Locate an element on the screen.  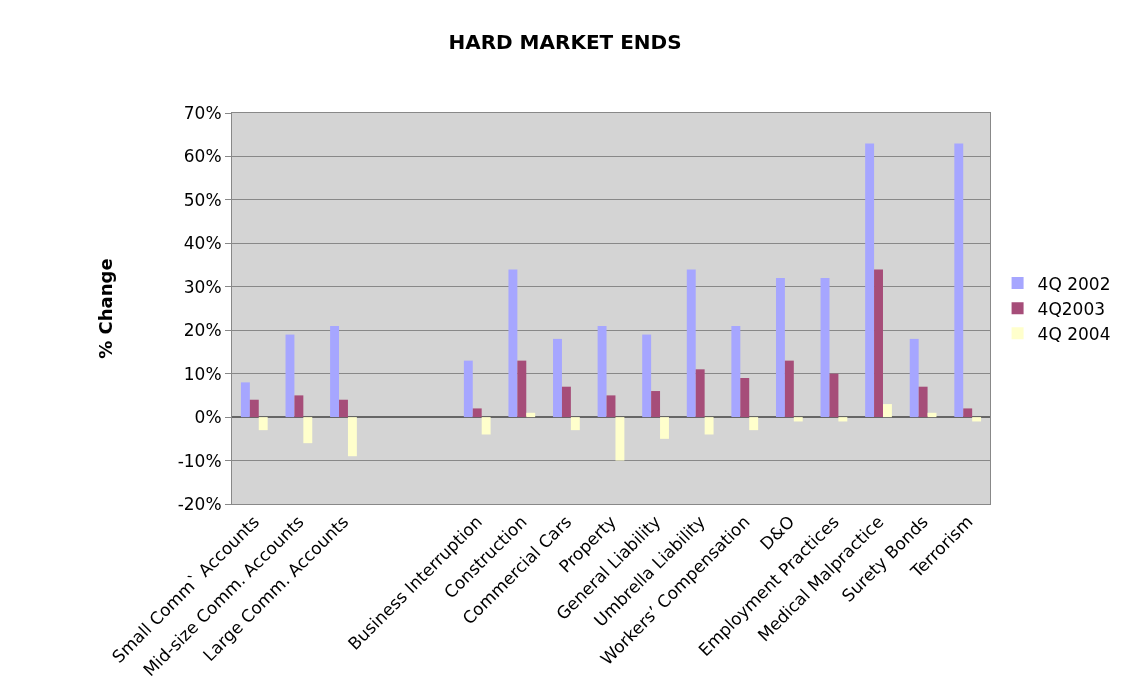
y-tick-label: 60% is located at coordinates (202, 156).